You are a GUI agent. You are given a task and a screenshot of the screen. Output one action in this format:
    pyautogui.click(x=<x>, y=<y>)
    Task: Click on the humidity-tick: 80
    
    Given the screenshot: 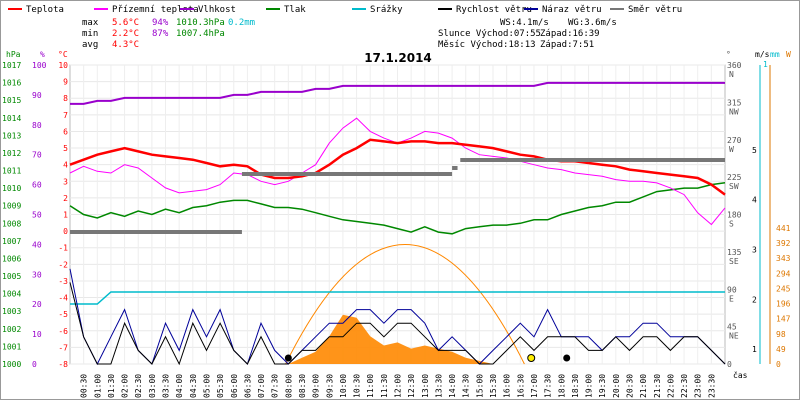 What is the action you would take?
    pyautogui.click(x=37, y=125)
    